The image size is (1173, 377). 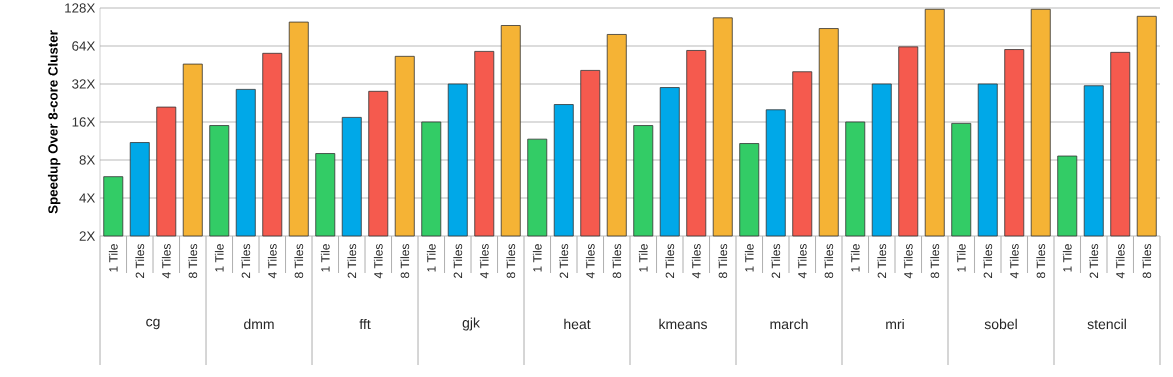 I want to click on y-tick-label: 64X, so click(x=84, y=46).